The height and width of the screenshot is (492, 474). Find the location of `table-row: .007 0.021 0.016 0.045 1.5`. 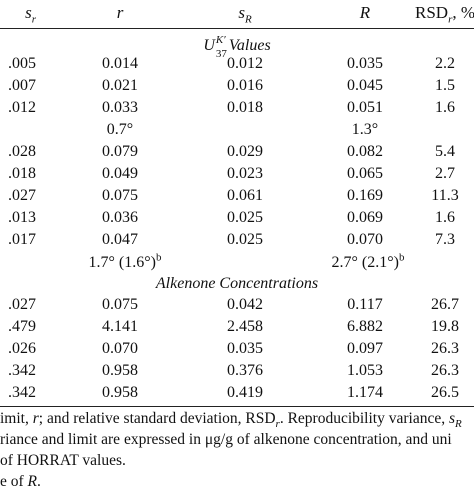

table-row: .007 0.021 0.016 0.045 1.5 is located at coordinates (237, 86).